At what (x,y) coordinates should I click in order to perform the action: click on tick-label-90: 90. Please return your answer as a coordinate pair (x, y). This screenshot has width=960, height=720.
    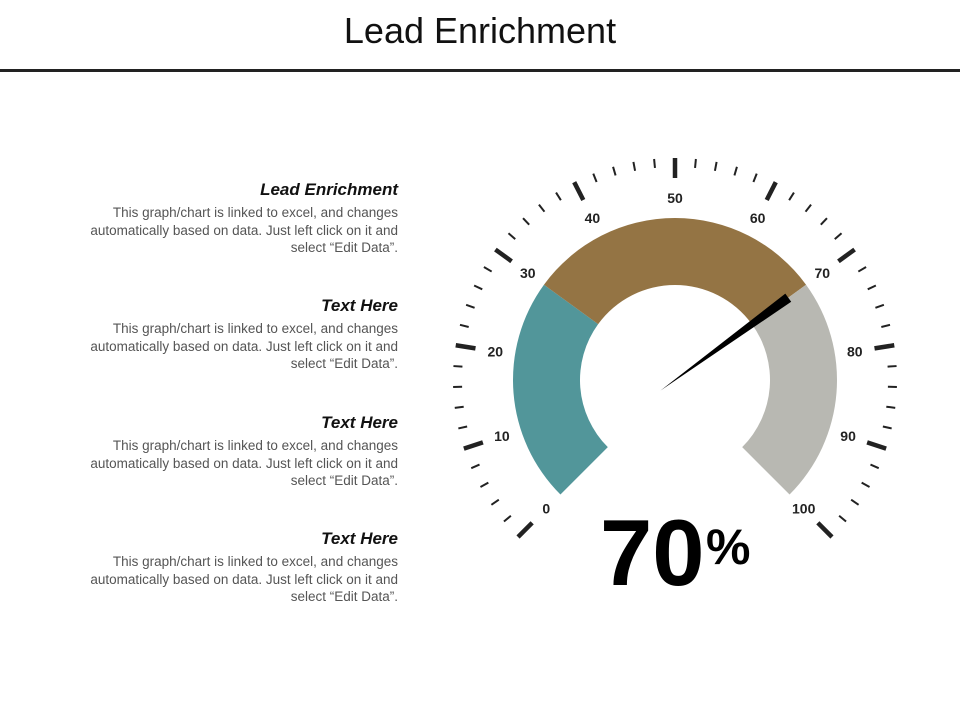
    Looking at the image, I should click on (848, 436).